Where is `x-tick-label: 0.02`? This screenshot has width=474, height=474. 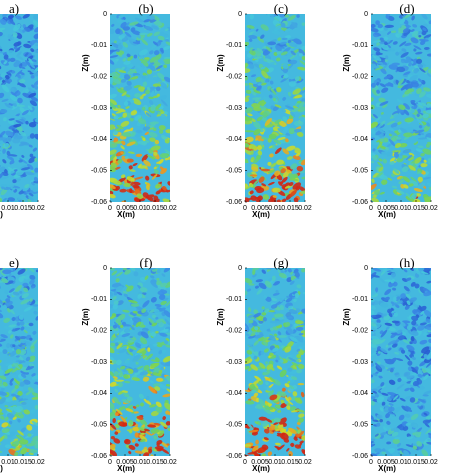
x-tick-label: 0.02 is located at coordinates (305, 208).